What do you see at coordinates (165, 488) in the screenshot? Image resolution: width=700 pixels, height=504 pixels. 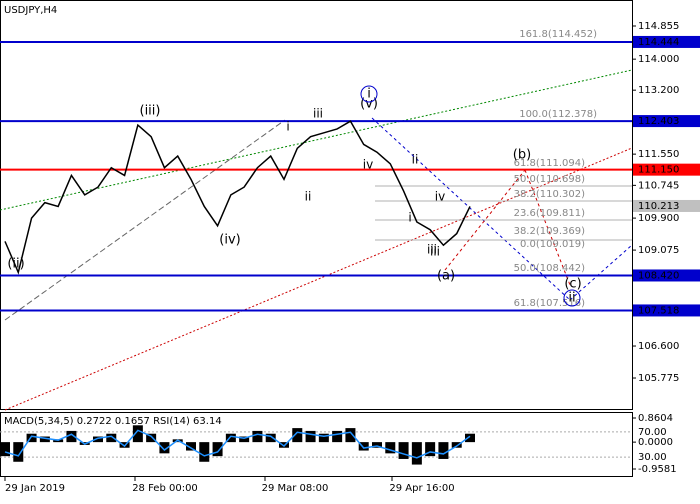 I see `x-tick-label: 28 Feb 00:00` at bounding box center [165, 488].